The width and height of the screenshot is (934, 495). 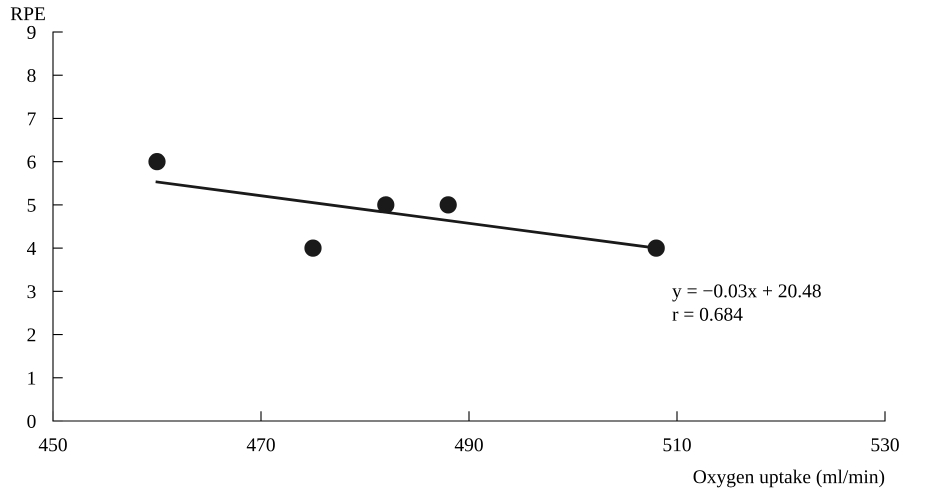 What do you see at coordinates (32, 291) in the screenshot?
I see `y-tick-label: 3` at bounding box center [32, 291].